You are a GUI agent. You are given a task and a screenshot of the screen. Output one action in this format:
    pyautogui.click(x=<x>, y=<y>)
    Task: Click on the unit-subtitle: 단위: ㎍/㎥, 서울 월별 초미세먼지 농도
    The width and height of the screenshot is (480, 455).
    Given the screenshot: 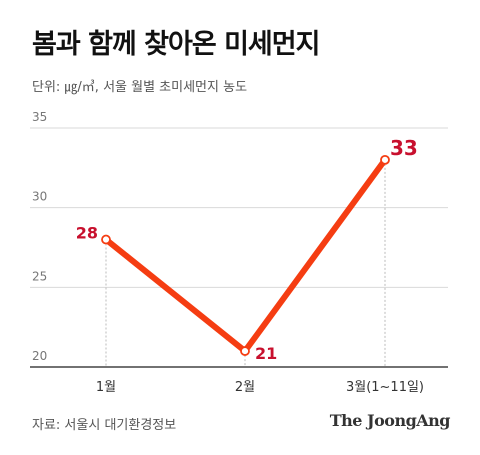 What is the action you would take?
    pyautogui.click(x=140, y=87)
    